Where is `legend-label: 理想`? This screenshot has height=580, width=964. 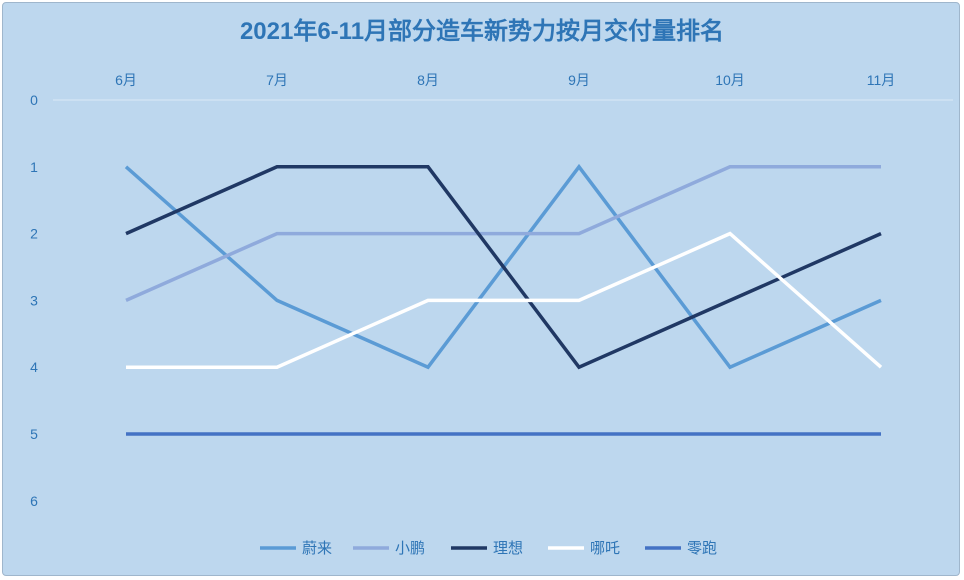 legend-label: 理想 is located at coordinates (508, 548).